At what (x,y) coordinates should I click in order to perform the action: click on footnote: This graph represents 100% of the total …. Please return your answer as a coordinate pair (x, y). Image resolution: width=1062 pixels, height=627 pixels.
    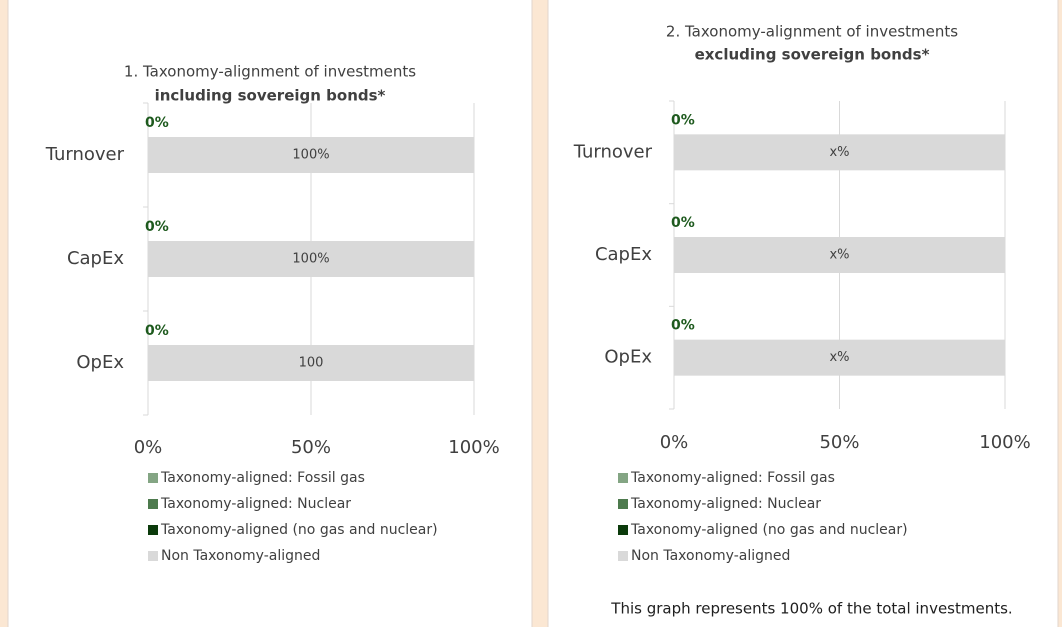
    Looking at the image, I should click on (811, 609).